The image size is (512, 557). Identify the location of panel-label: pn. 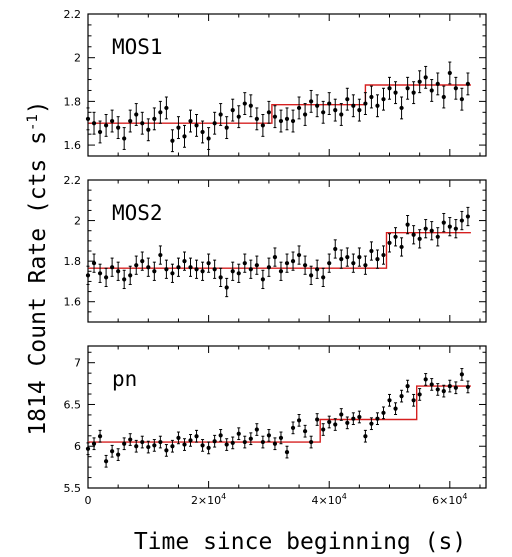
(124, 379).